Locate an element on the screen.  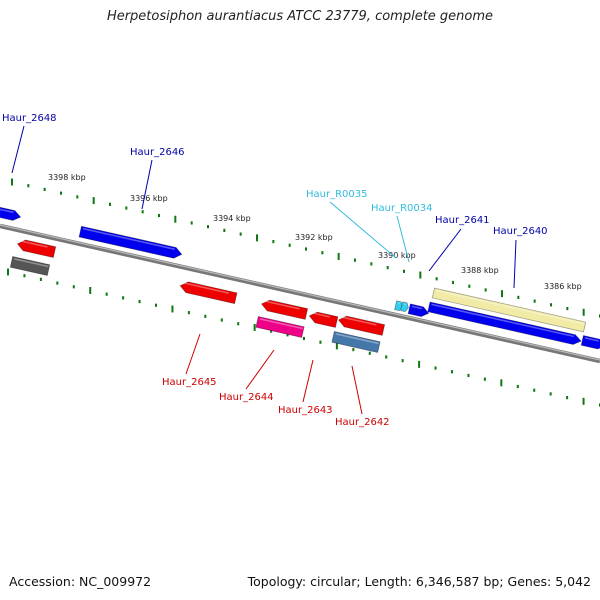
callout-line-haur-r0035 is located at coordinates (363, 230).